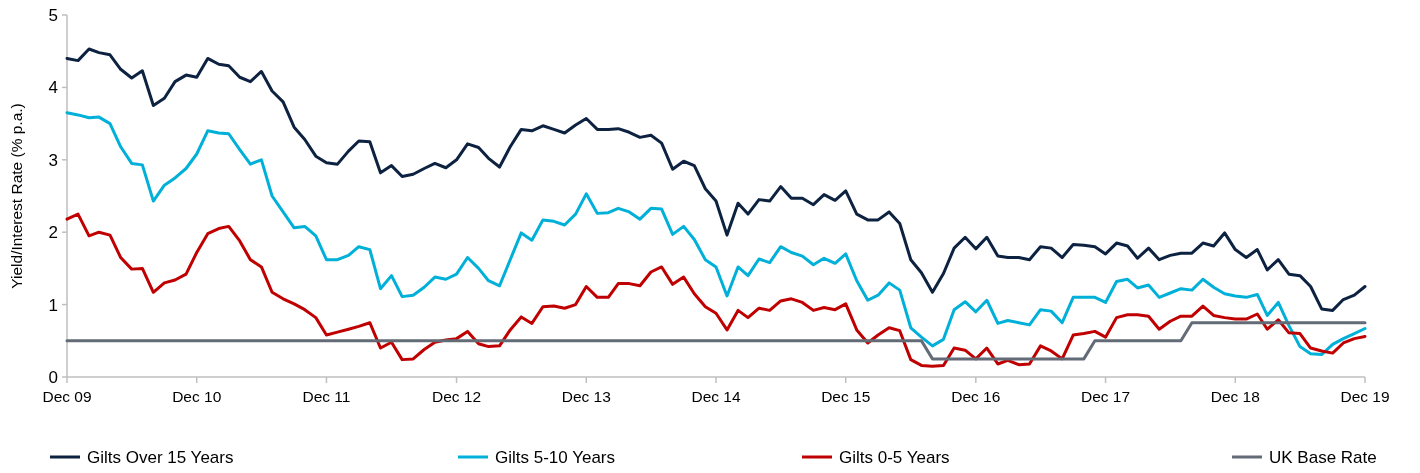 This screenshot has height=473, width=1420. Describe the element at coordinates (53, 88) in the screenshot. I see `y-tick-label: 4` at that location.